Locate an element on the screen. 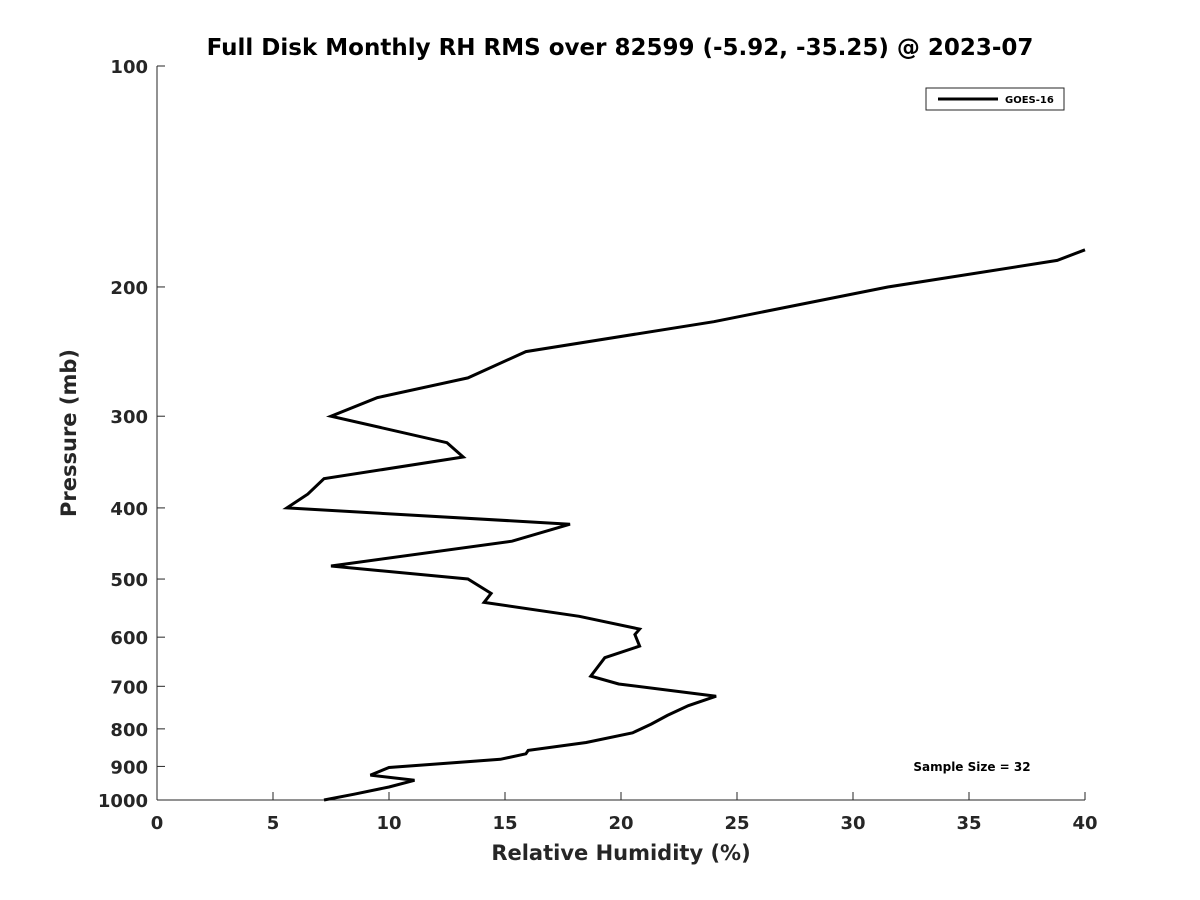  legend-label: GOES-16 is located at coordinates (1029, 100).